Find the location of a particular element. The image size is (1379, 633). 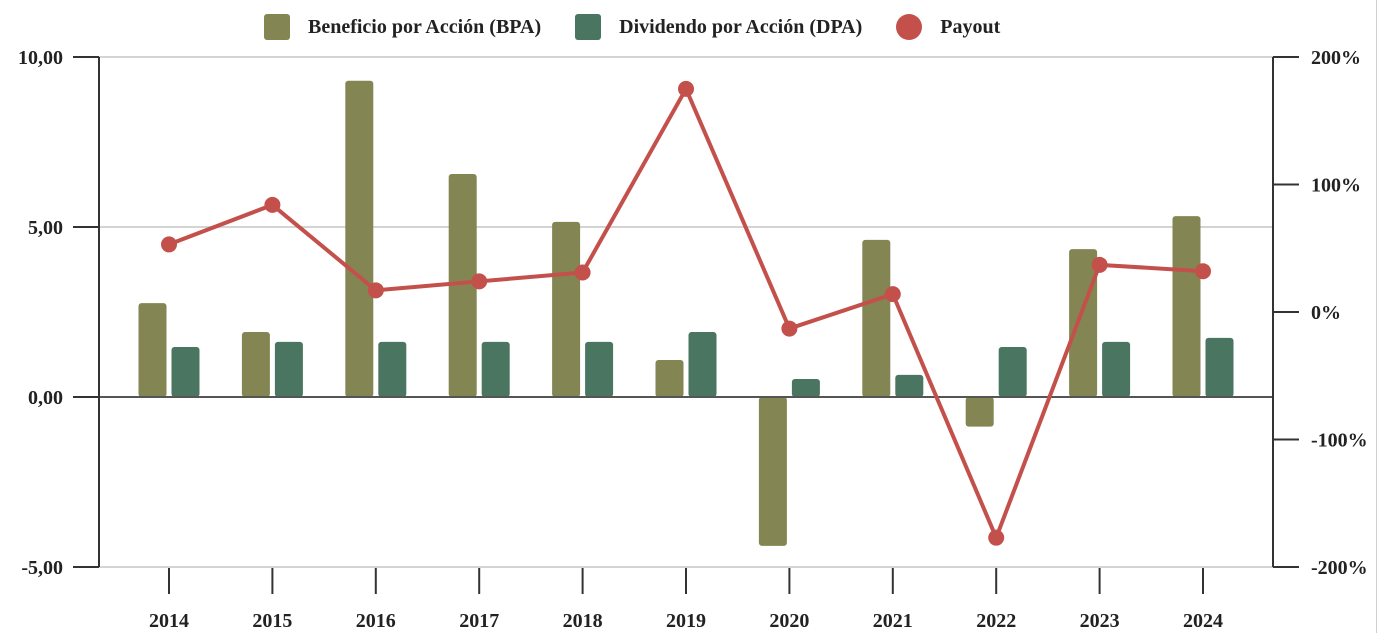

legend-item-bpa: Beneficio por Acción (BPA) is located at coordinates (402, 27).